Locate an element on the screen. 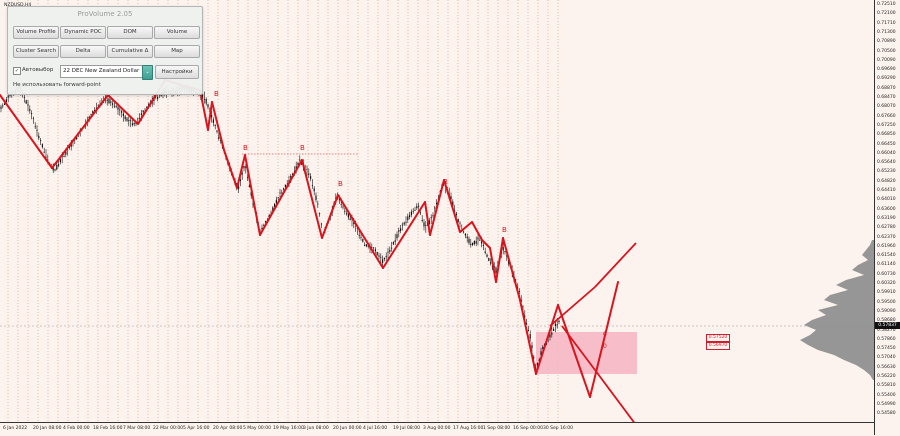 The height and width of the screenshot is (436, 900). price-tick: 0.66850 is located at coordinates (886, 135).